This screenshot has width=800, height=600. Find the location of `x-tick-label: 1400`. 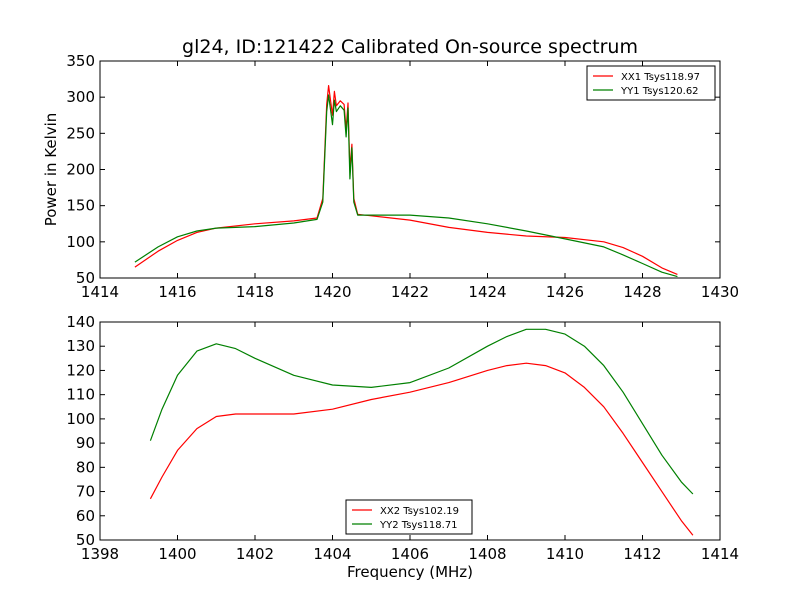

x-tick-label: 1400 is located at coordinates (177, 554).